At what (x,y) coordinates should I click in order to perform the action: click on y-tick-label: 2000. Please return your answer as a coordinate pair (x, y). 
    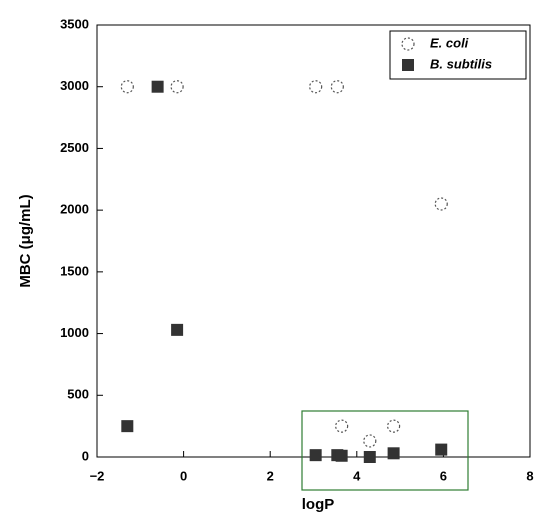
    Looking at the image, I should click on (74, 209).